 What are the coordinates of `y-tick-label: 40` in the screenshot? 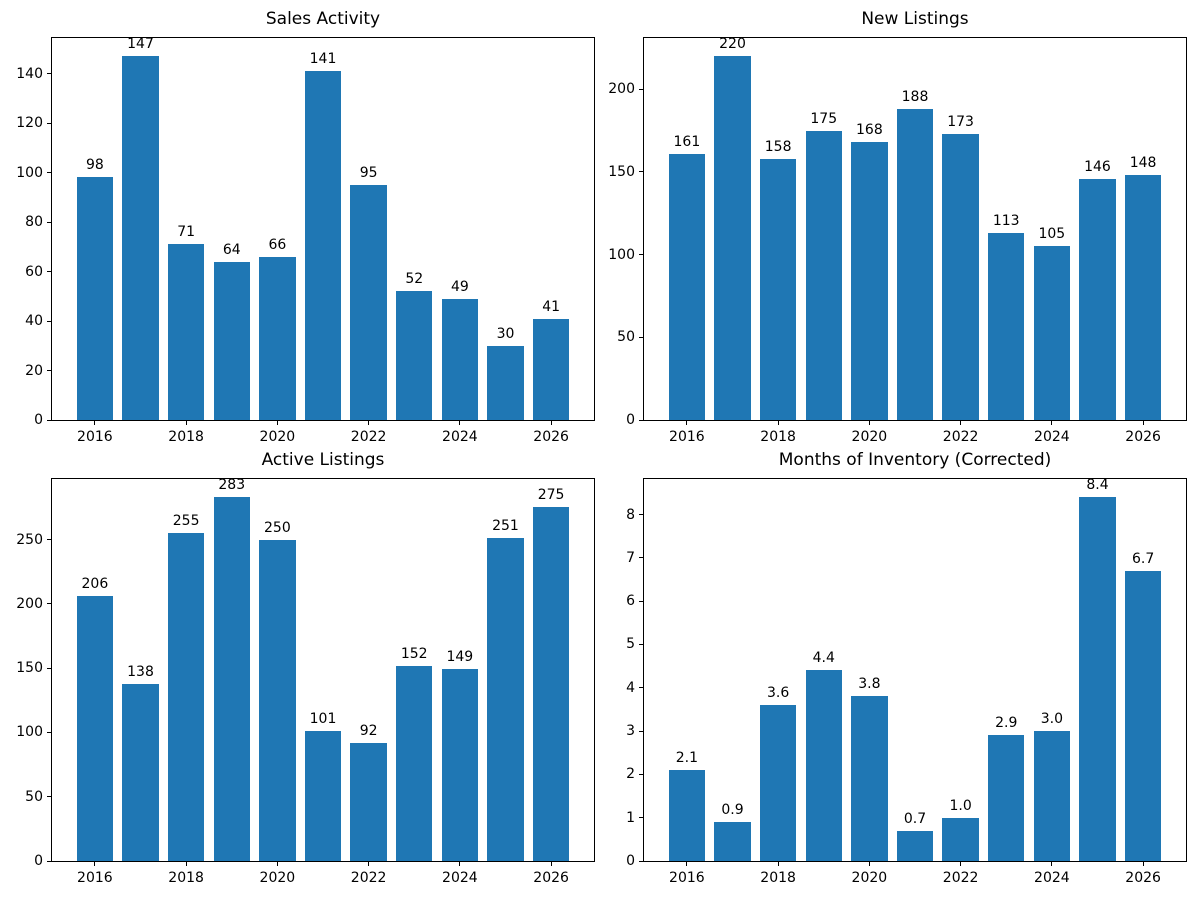 It's located at (34, 321).